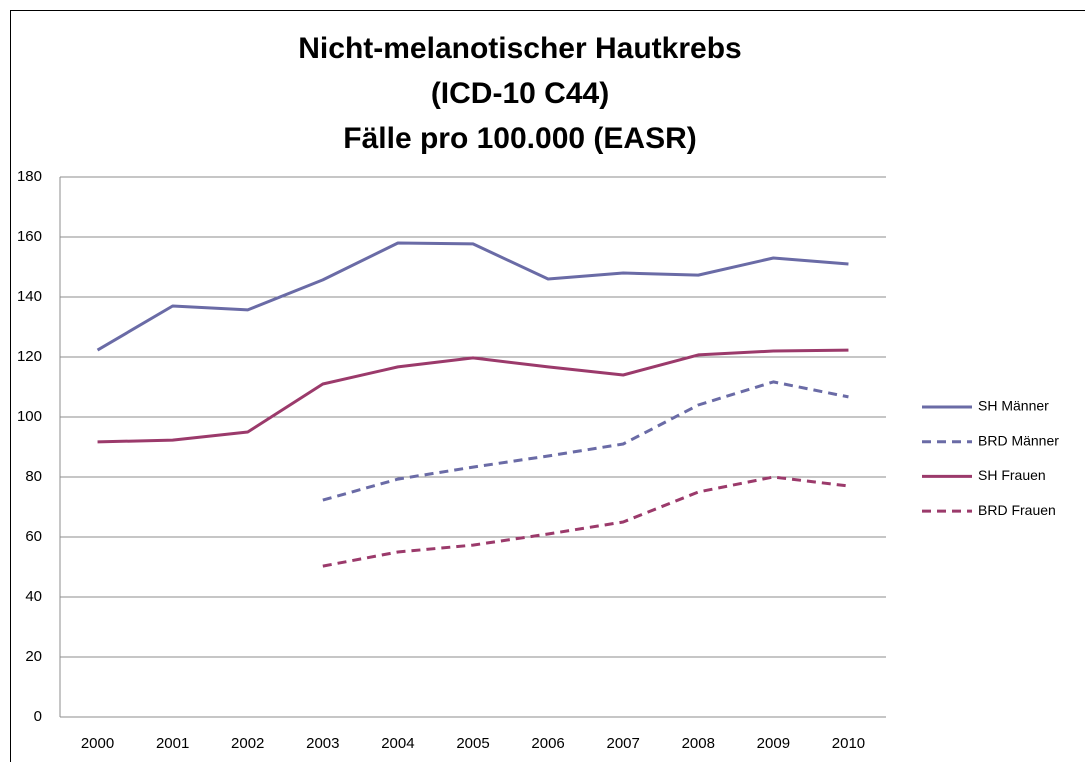 This screenshot has height=767, width=1085. I want to click on legend-label: BRD Frauen, so click(1017, 510).